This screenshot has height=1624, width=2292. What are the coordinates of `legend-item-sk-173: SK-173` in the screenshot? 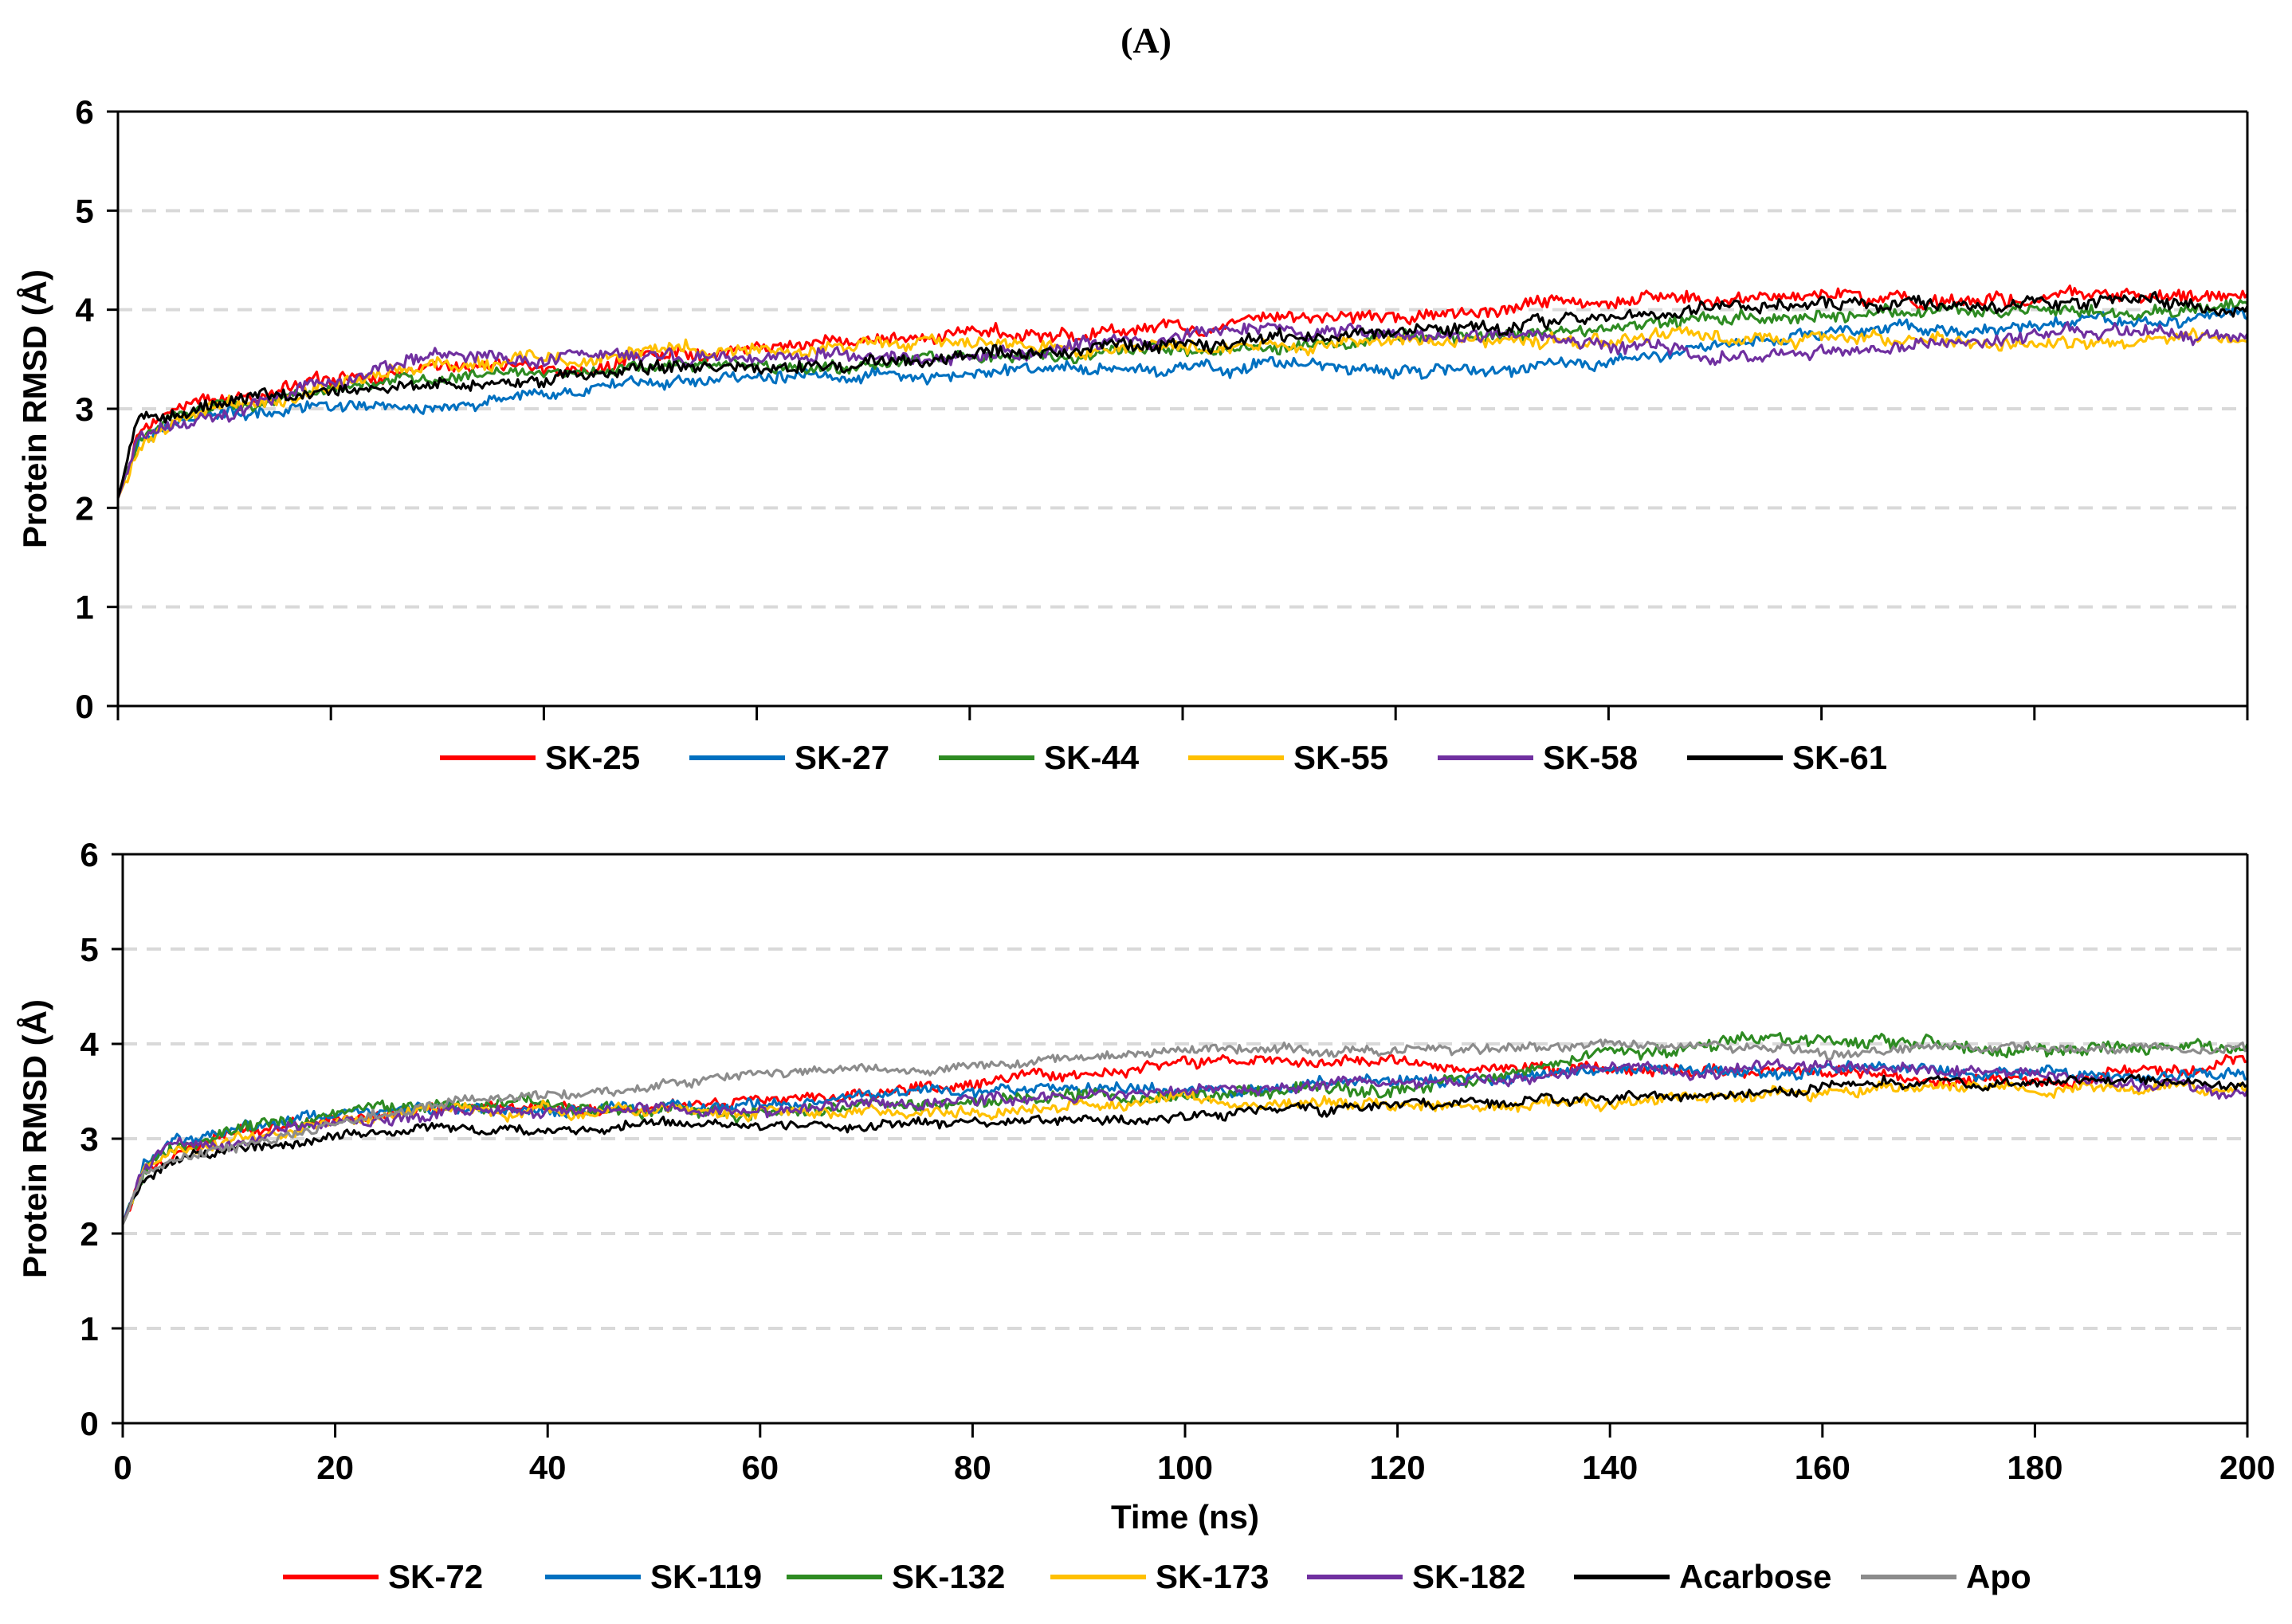 It's located at (1159, 1576).